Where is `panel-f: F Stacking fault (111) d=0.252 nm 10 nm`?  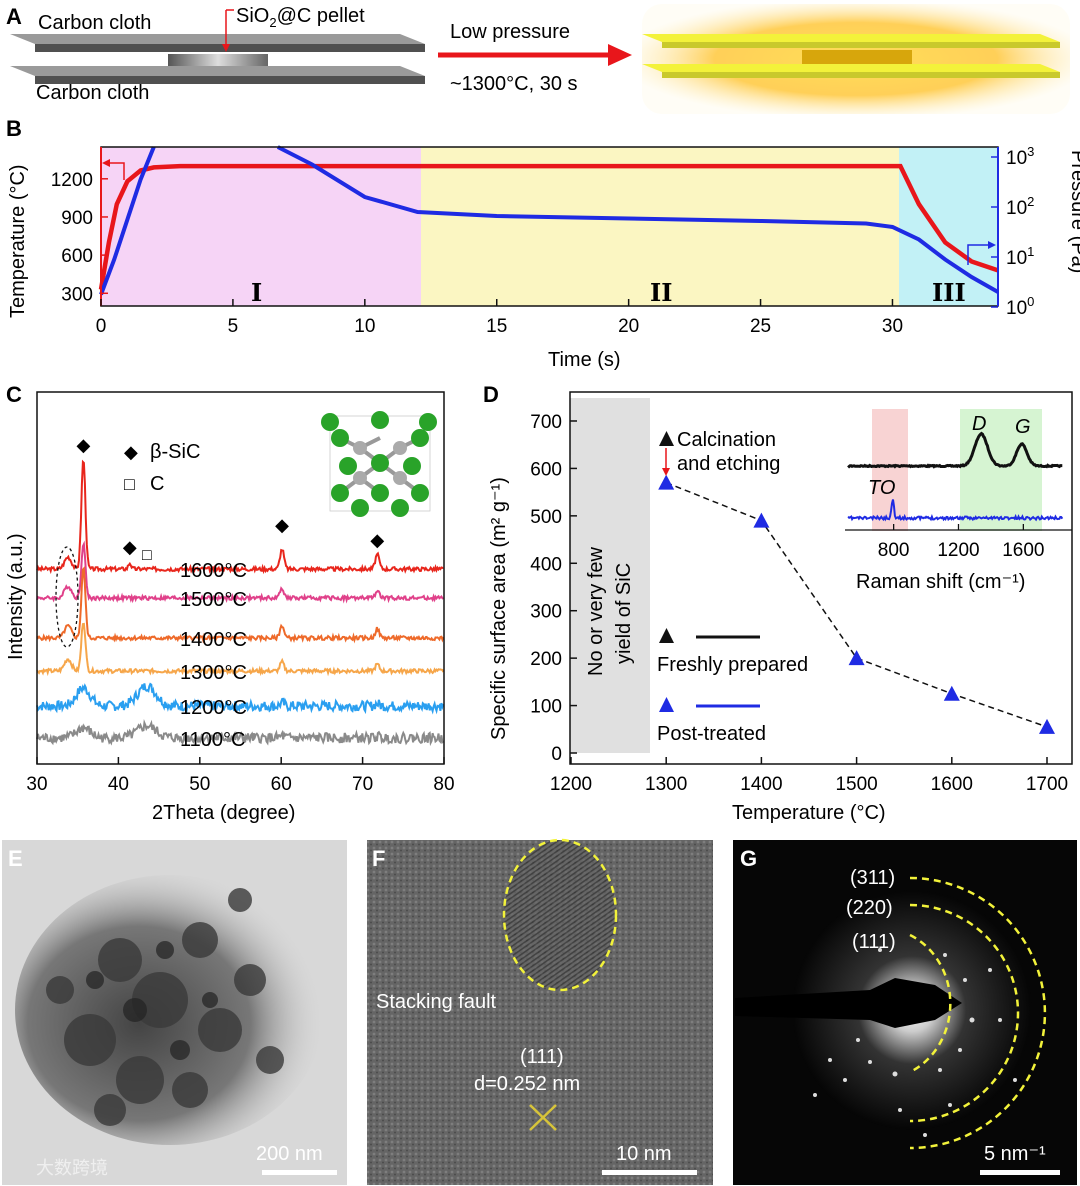 panel-f: F Stacking fault (111) d=0.252 nm 10 nm is located at coordinates (540, 1011).